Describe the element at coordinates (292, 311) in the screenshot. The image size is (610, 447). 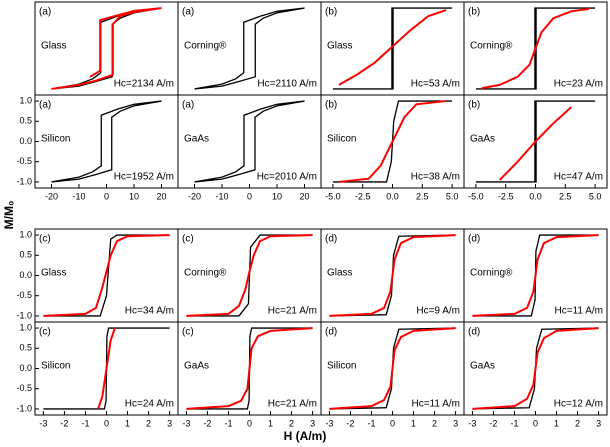
I see `coercivity-label: Hc=21 A/m` at that location.